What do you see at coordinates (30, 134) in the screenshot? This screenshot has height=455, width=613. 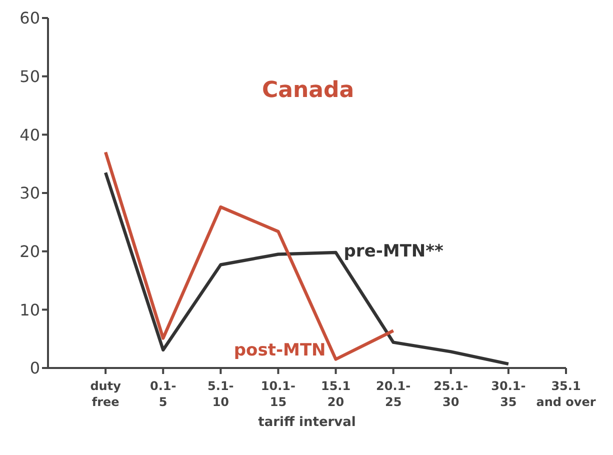 I see `y-tick-label: 40` at bounding box center [30, 134].